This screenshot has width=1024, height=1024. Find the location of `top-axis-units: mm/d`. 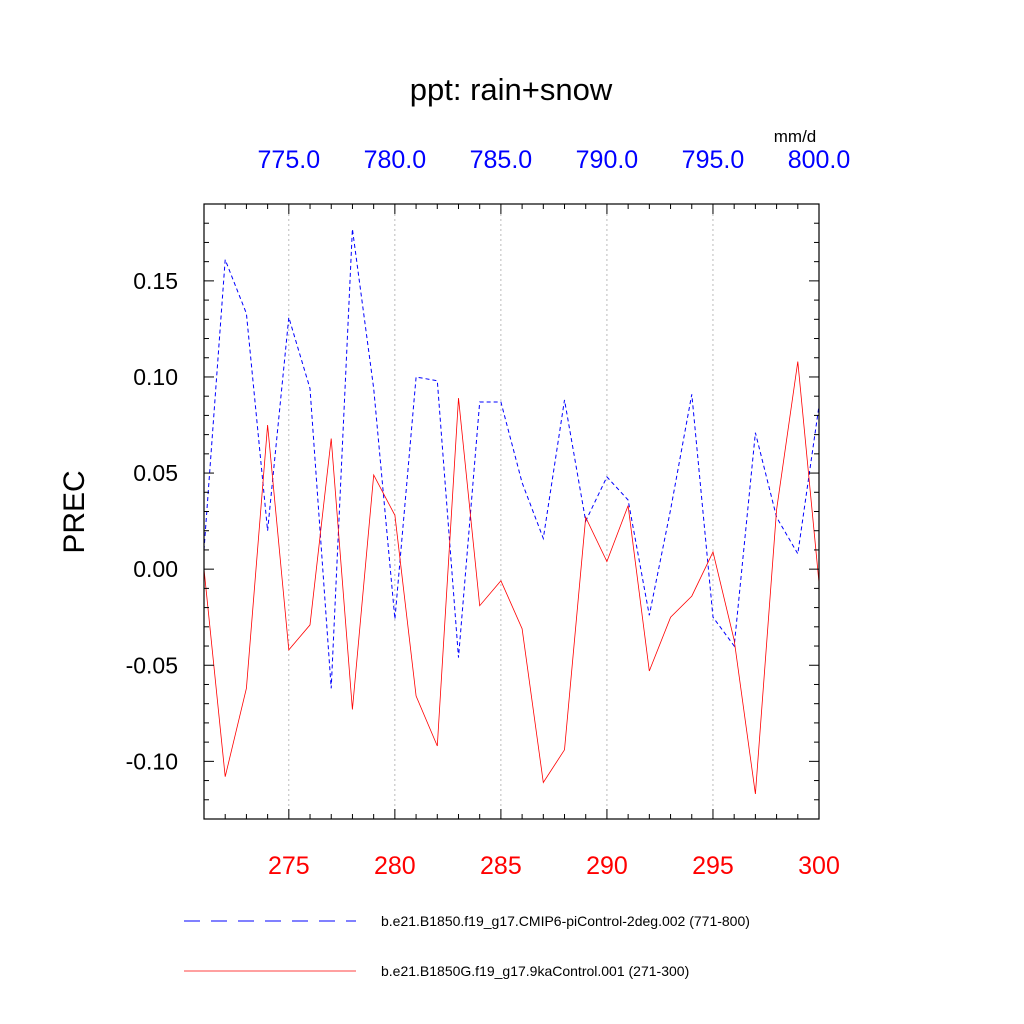

top-axis-units: mm/d is located at coordinates (795, 136).